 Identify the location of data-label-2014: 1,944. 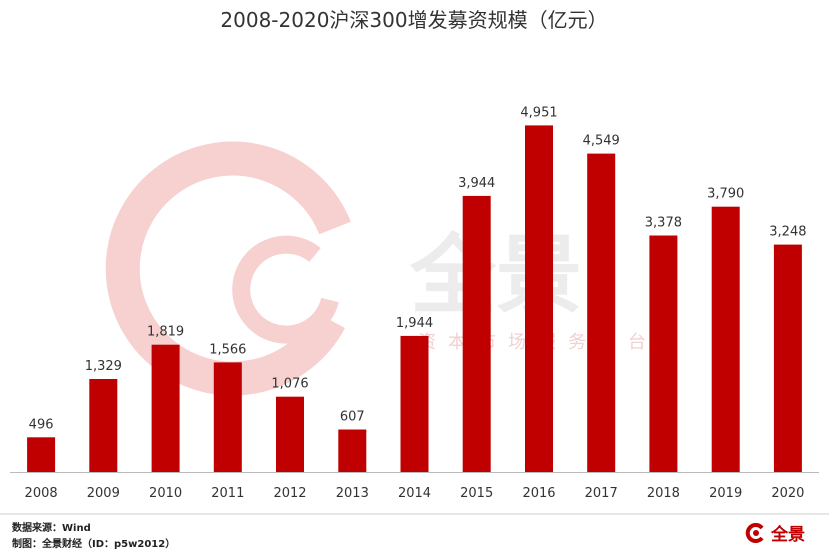
(414, 323).